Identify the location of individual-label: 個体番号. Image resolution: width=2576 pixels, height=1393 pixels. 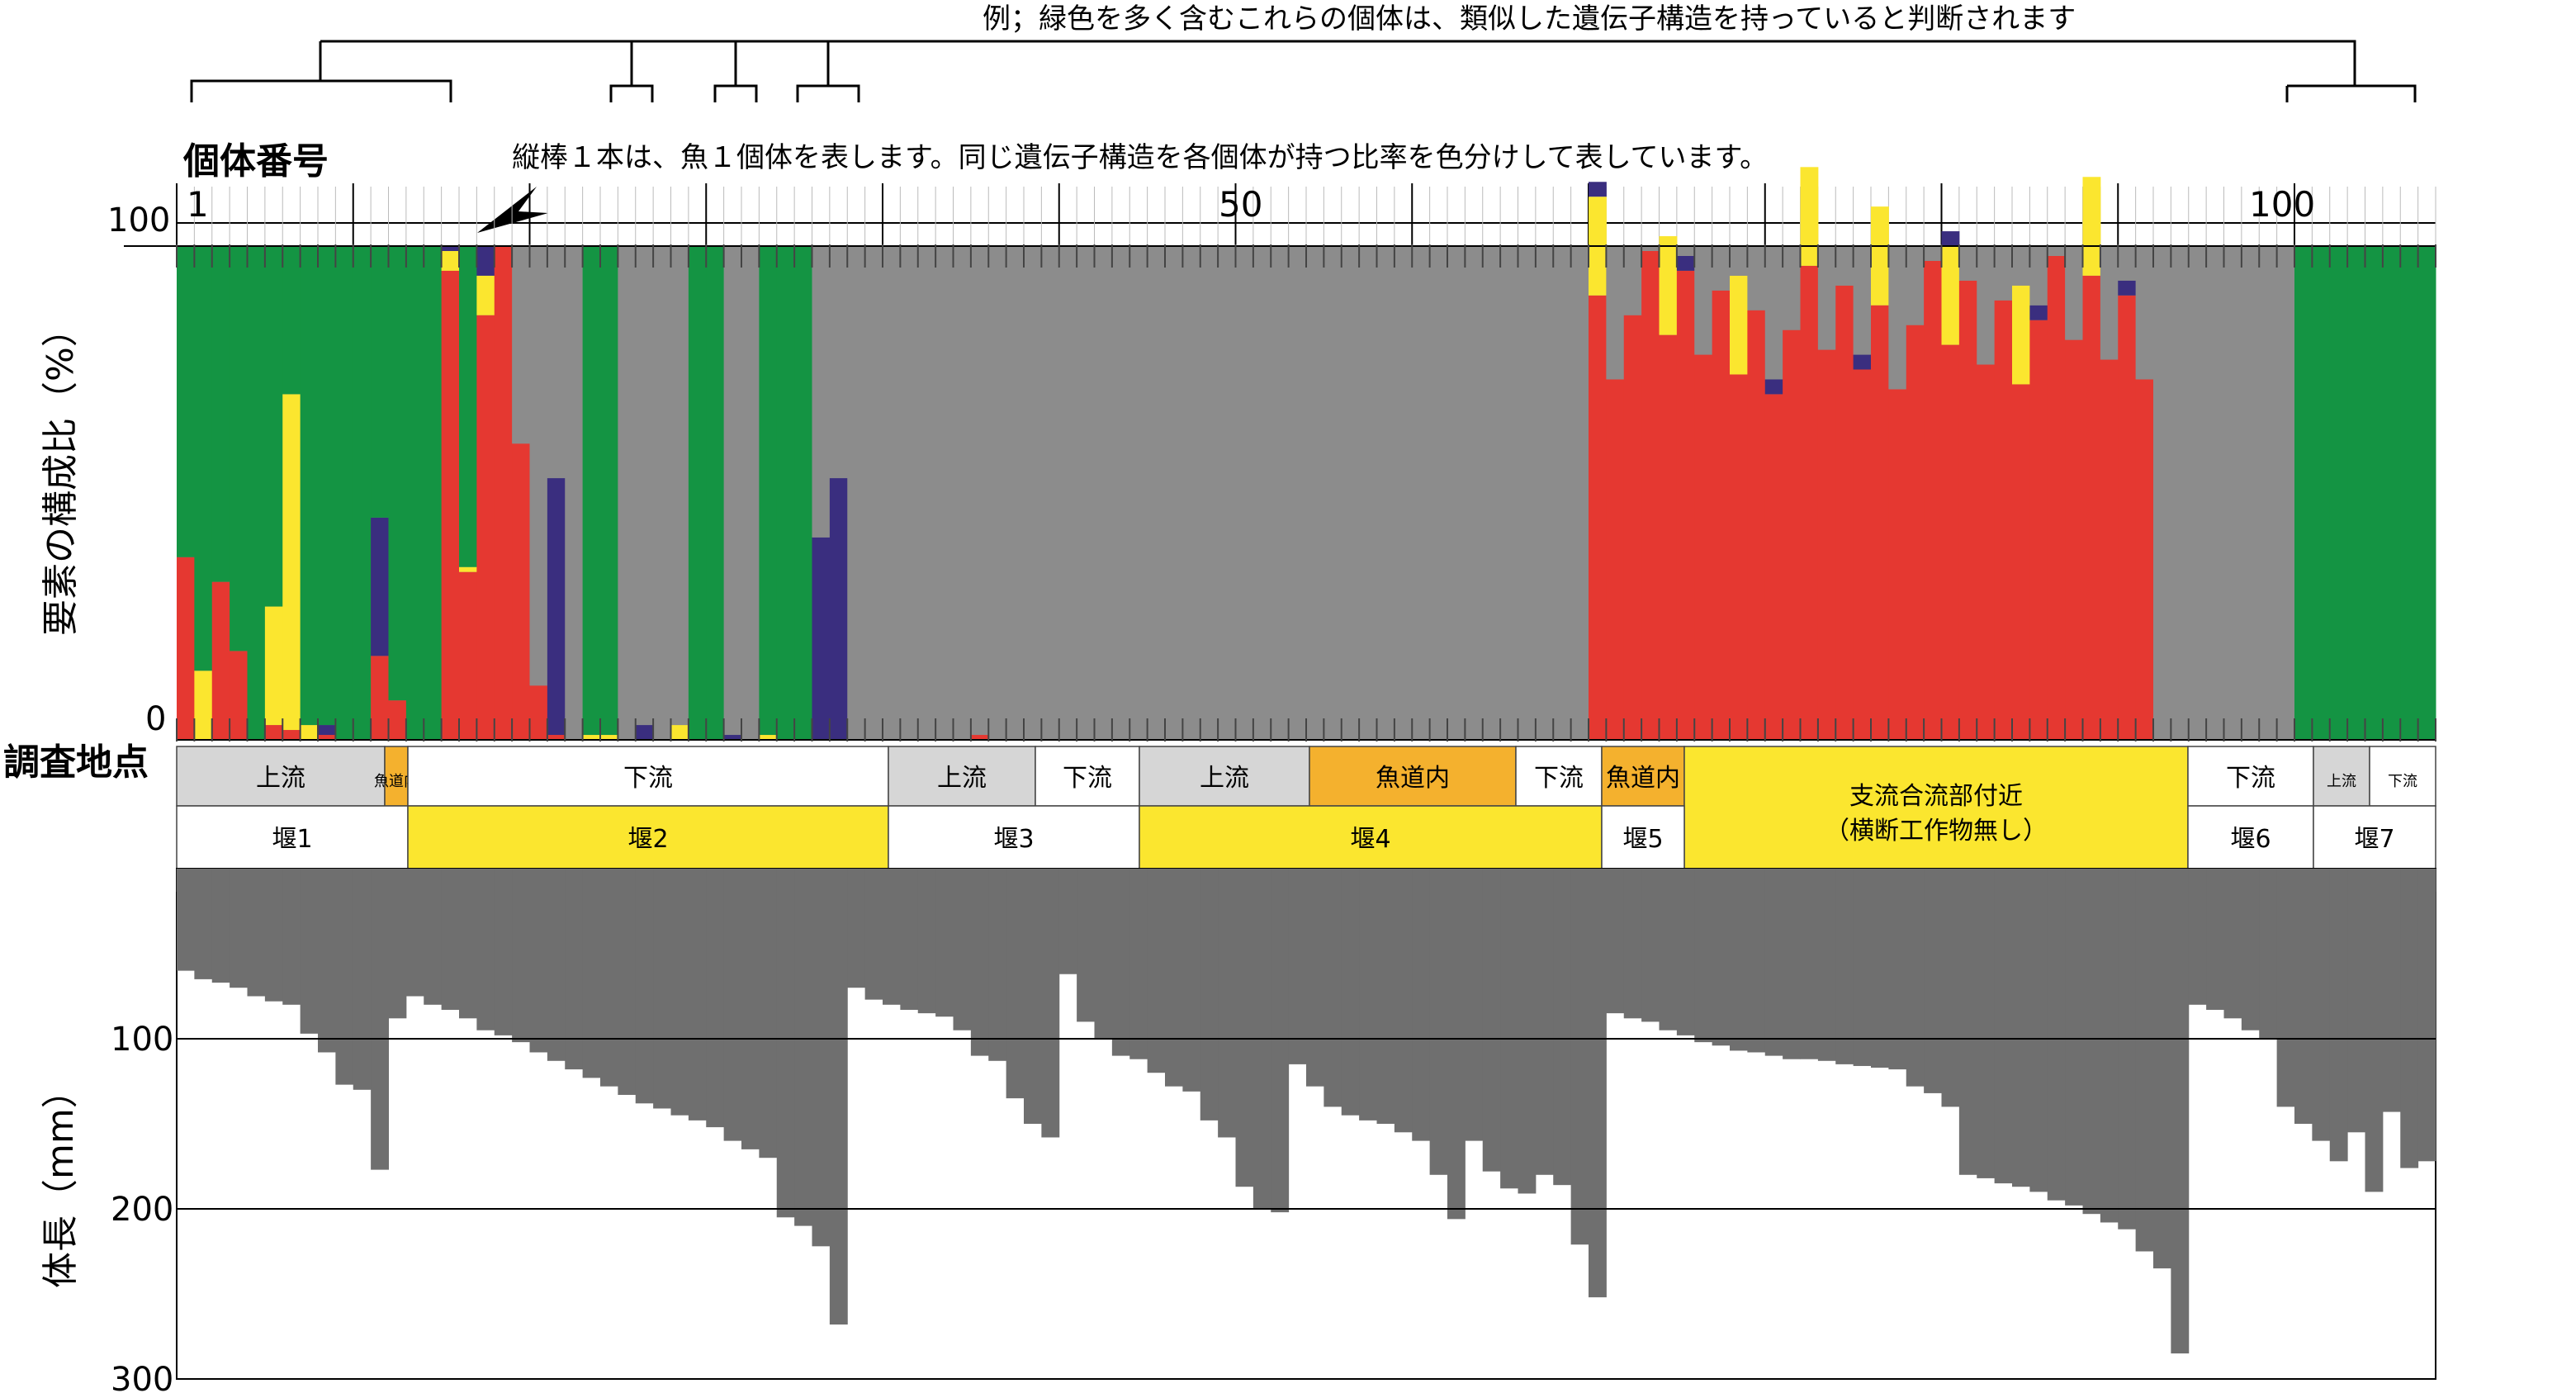
(255, 161).